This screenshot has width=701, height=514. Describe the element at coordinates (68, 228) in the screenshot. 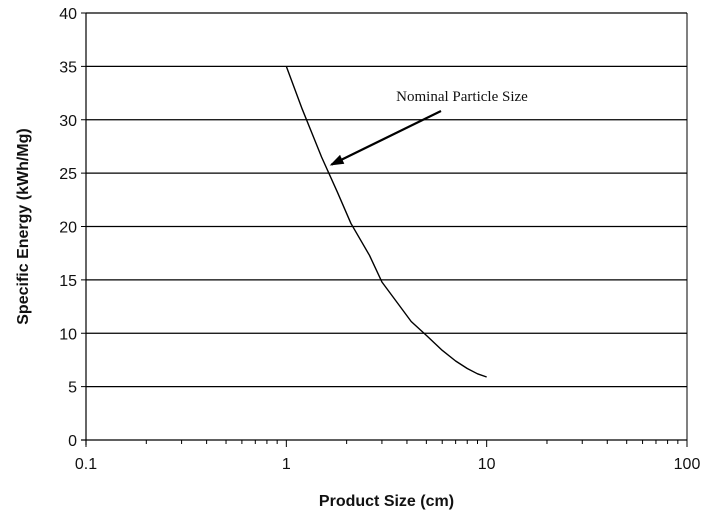

I see `y-tick-label: 20` at that location.